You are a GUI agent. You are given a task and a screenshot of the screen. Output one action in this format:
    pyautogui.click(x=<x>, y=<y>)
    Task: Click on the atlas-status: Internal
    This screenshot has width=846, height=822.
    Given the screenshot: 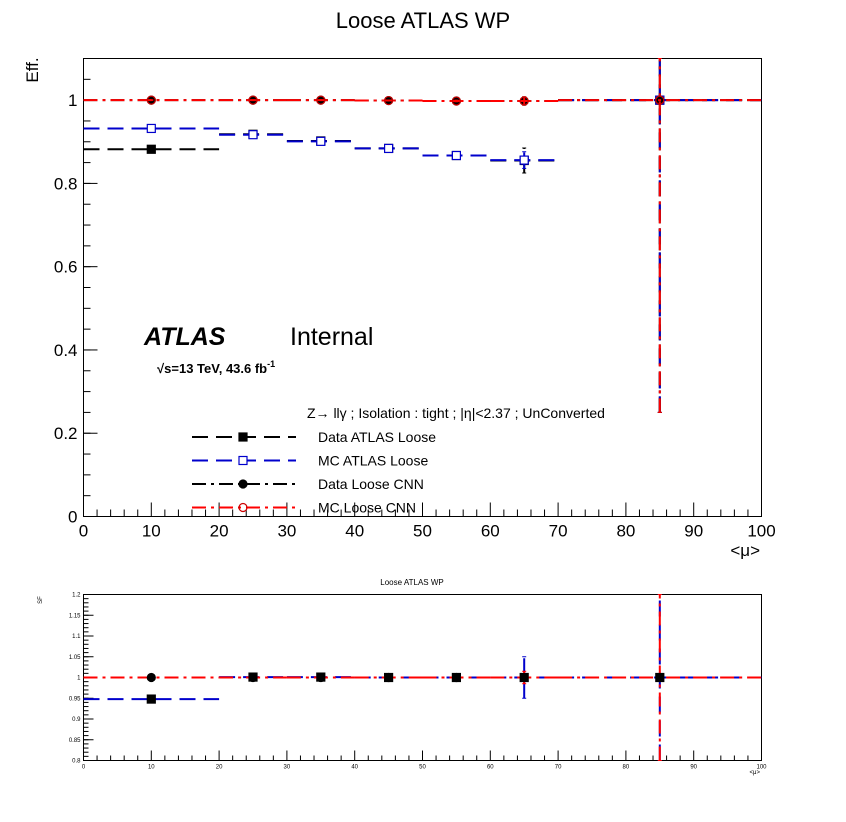 What is the action you would take?
    pyautogui.click(x=331, y=337)
    